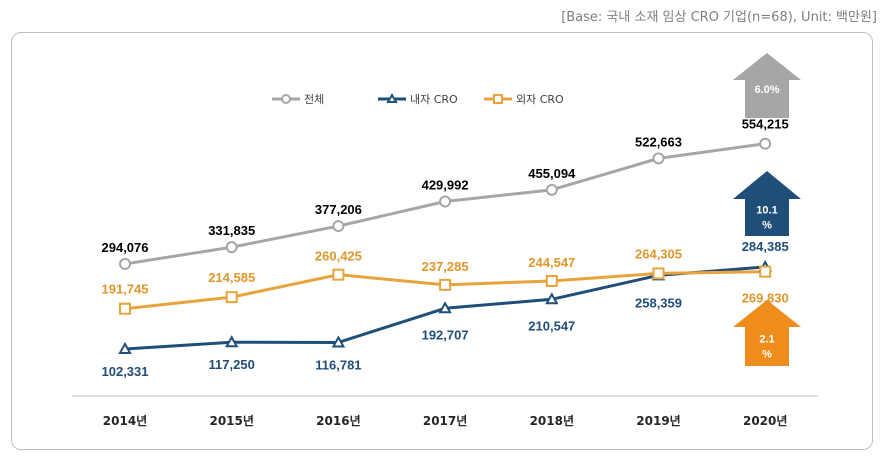  I want to click on data-label: 214,585, so click(231, 277).